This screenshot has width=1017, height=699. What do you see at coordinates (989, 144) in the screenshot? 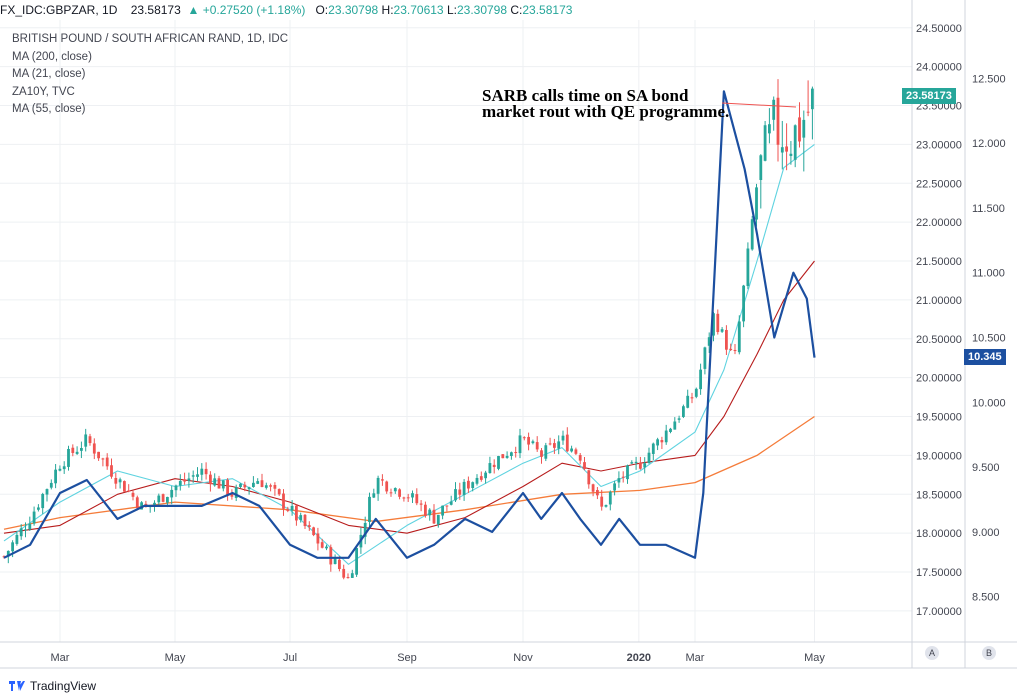
I see `right-axis-tick-label: 12.000` at bounding box center [989, 144].